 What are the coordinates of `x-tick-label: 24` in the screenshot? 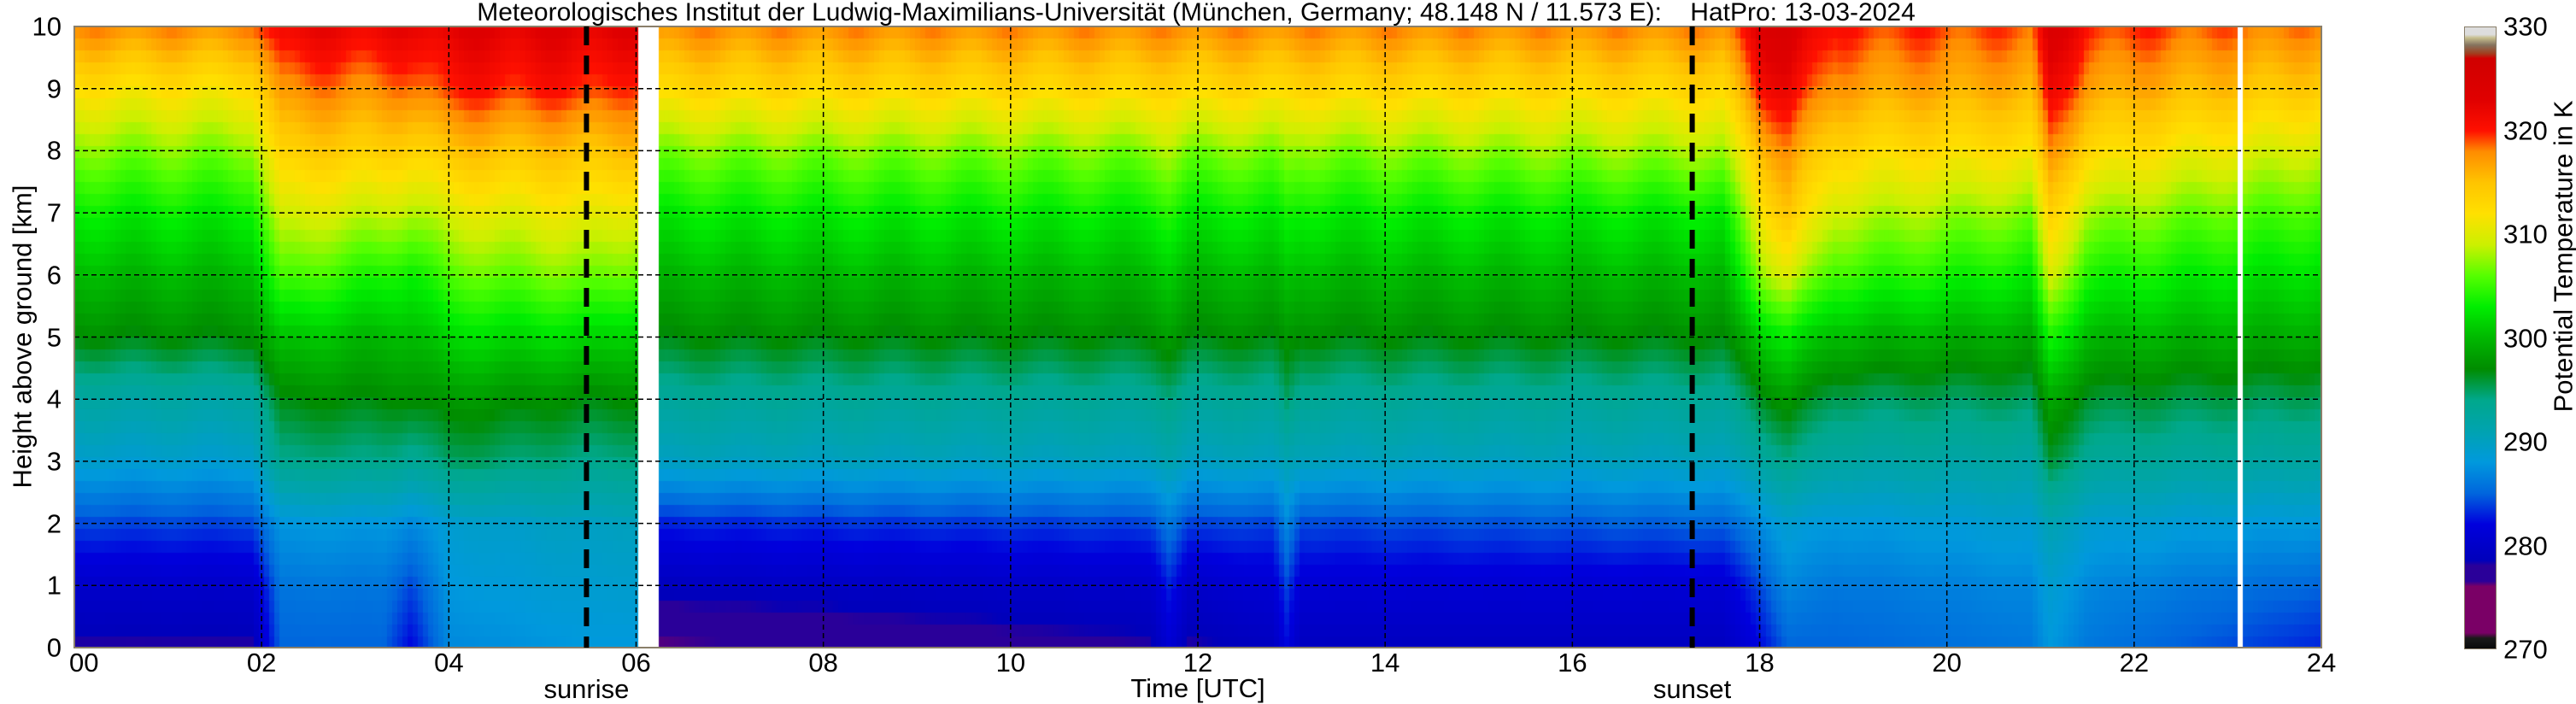 It's located at (2321, 663).